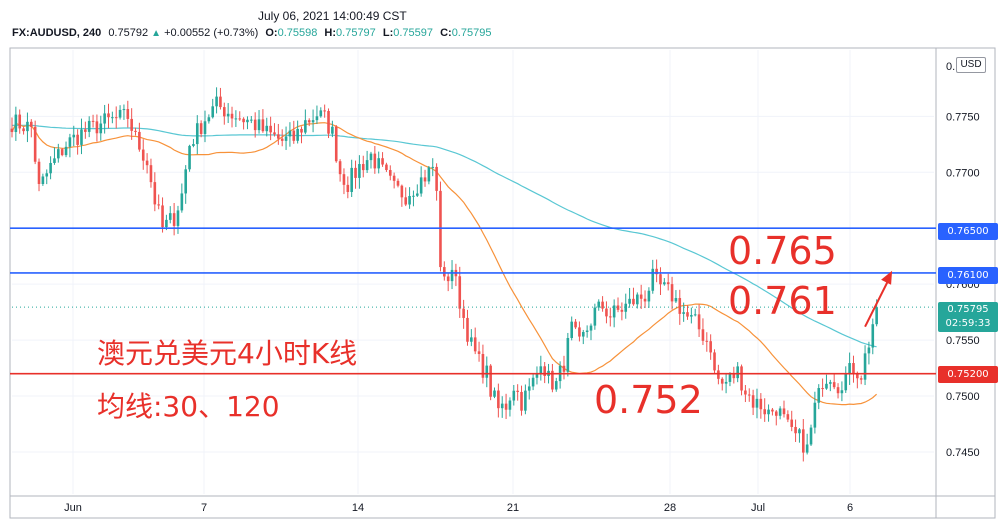 This screenshot has height=525, width=1005. I want to click on x-tick-label: Jul, so click(758, 508).